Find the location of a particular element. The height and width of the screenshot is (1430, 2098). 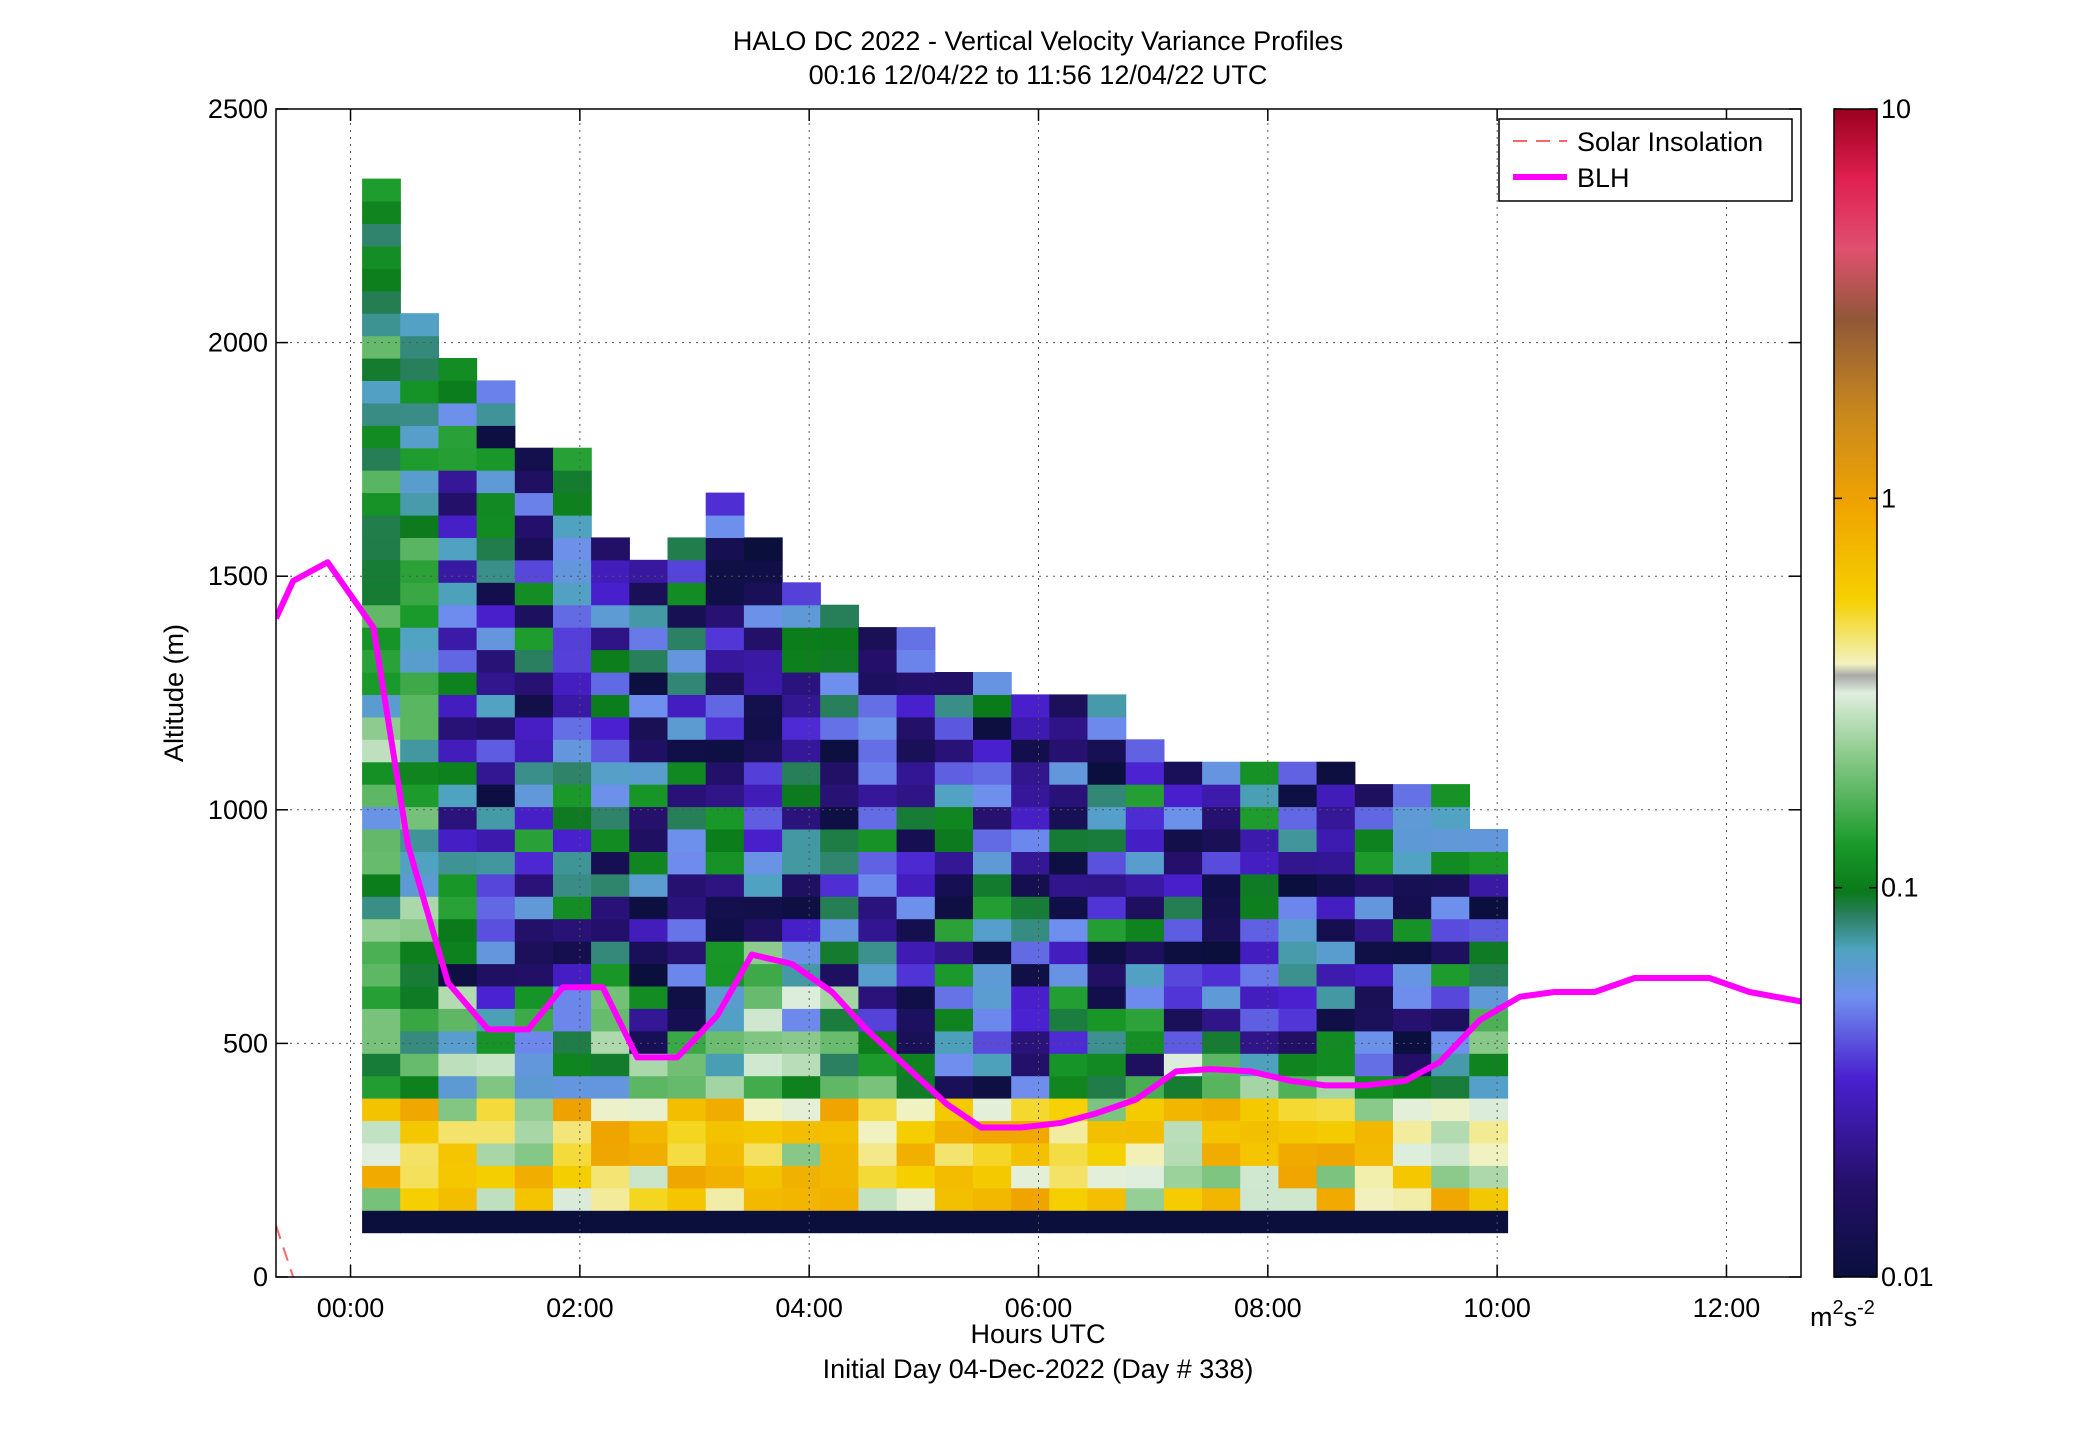

x-axis-sublabel: Initial Day 04-Dec-2022 (Day # 338) is located at coordinates (1038, 1369).